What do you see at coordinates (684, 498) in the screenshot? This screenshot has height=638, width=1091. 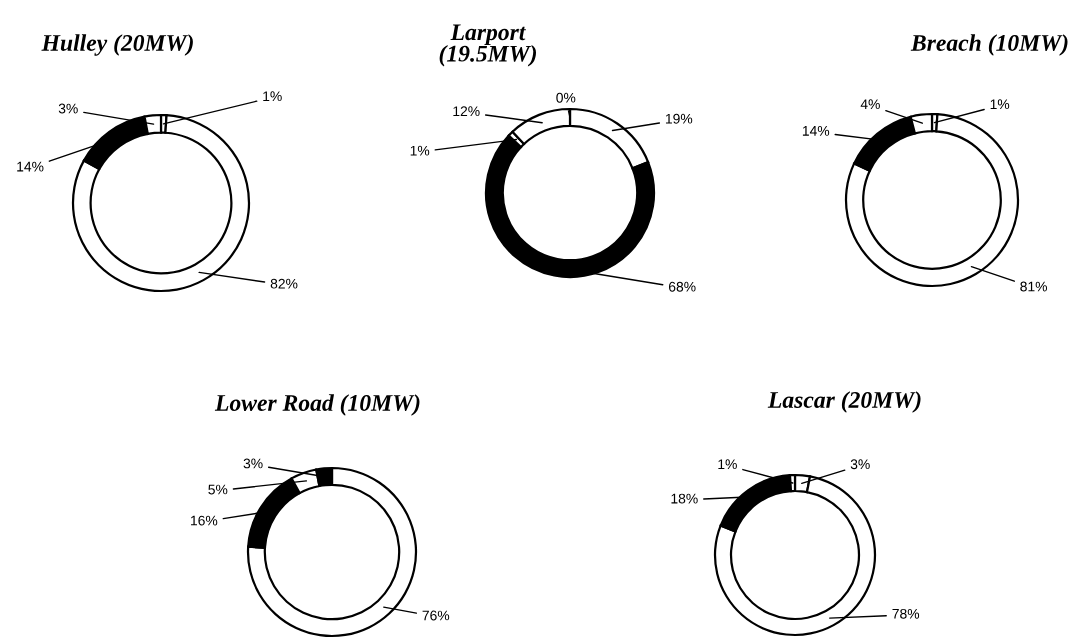 I see `data-label: 18%` at bounding box center [684, 498].